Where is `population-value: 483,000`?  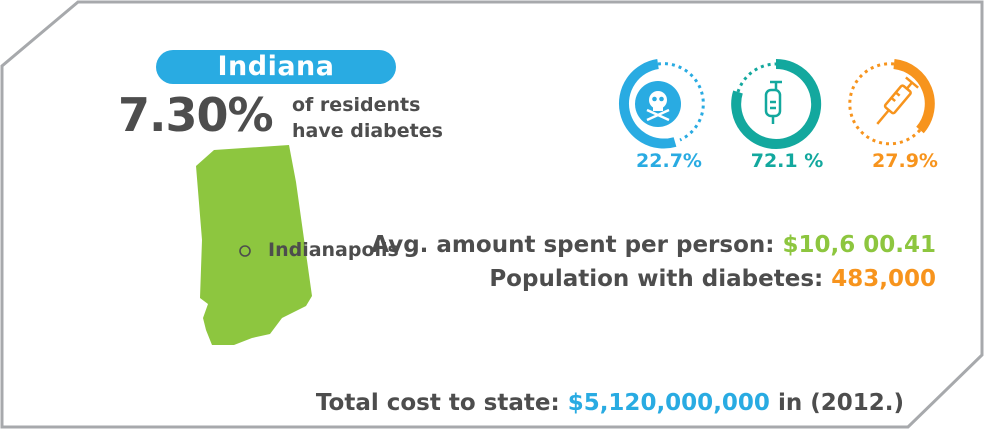 population-value: 483,000 is located at coordinates (883, 279).